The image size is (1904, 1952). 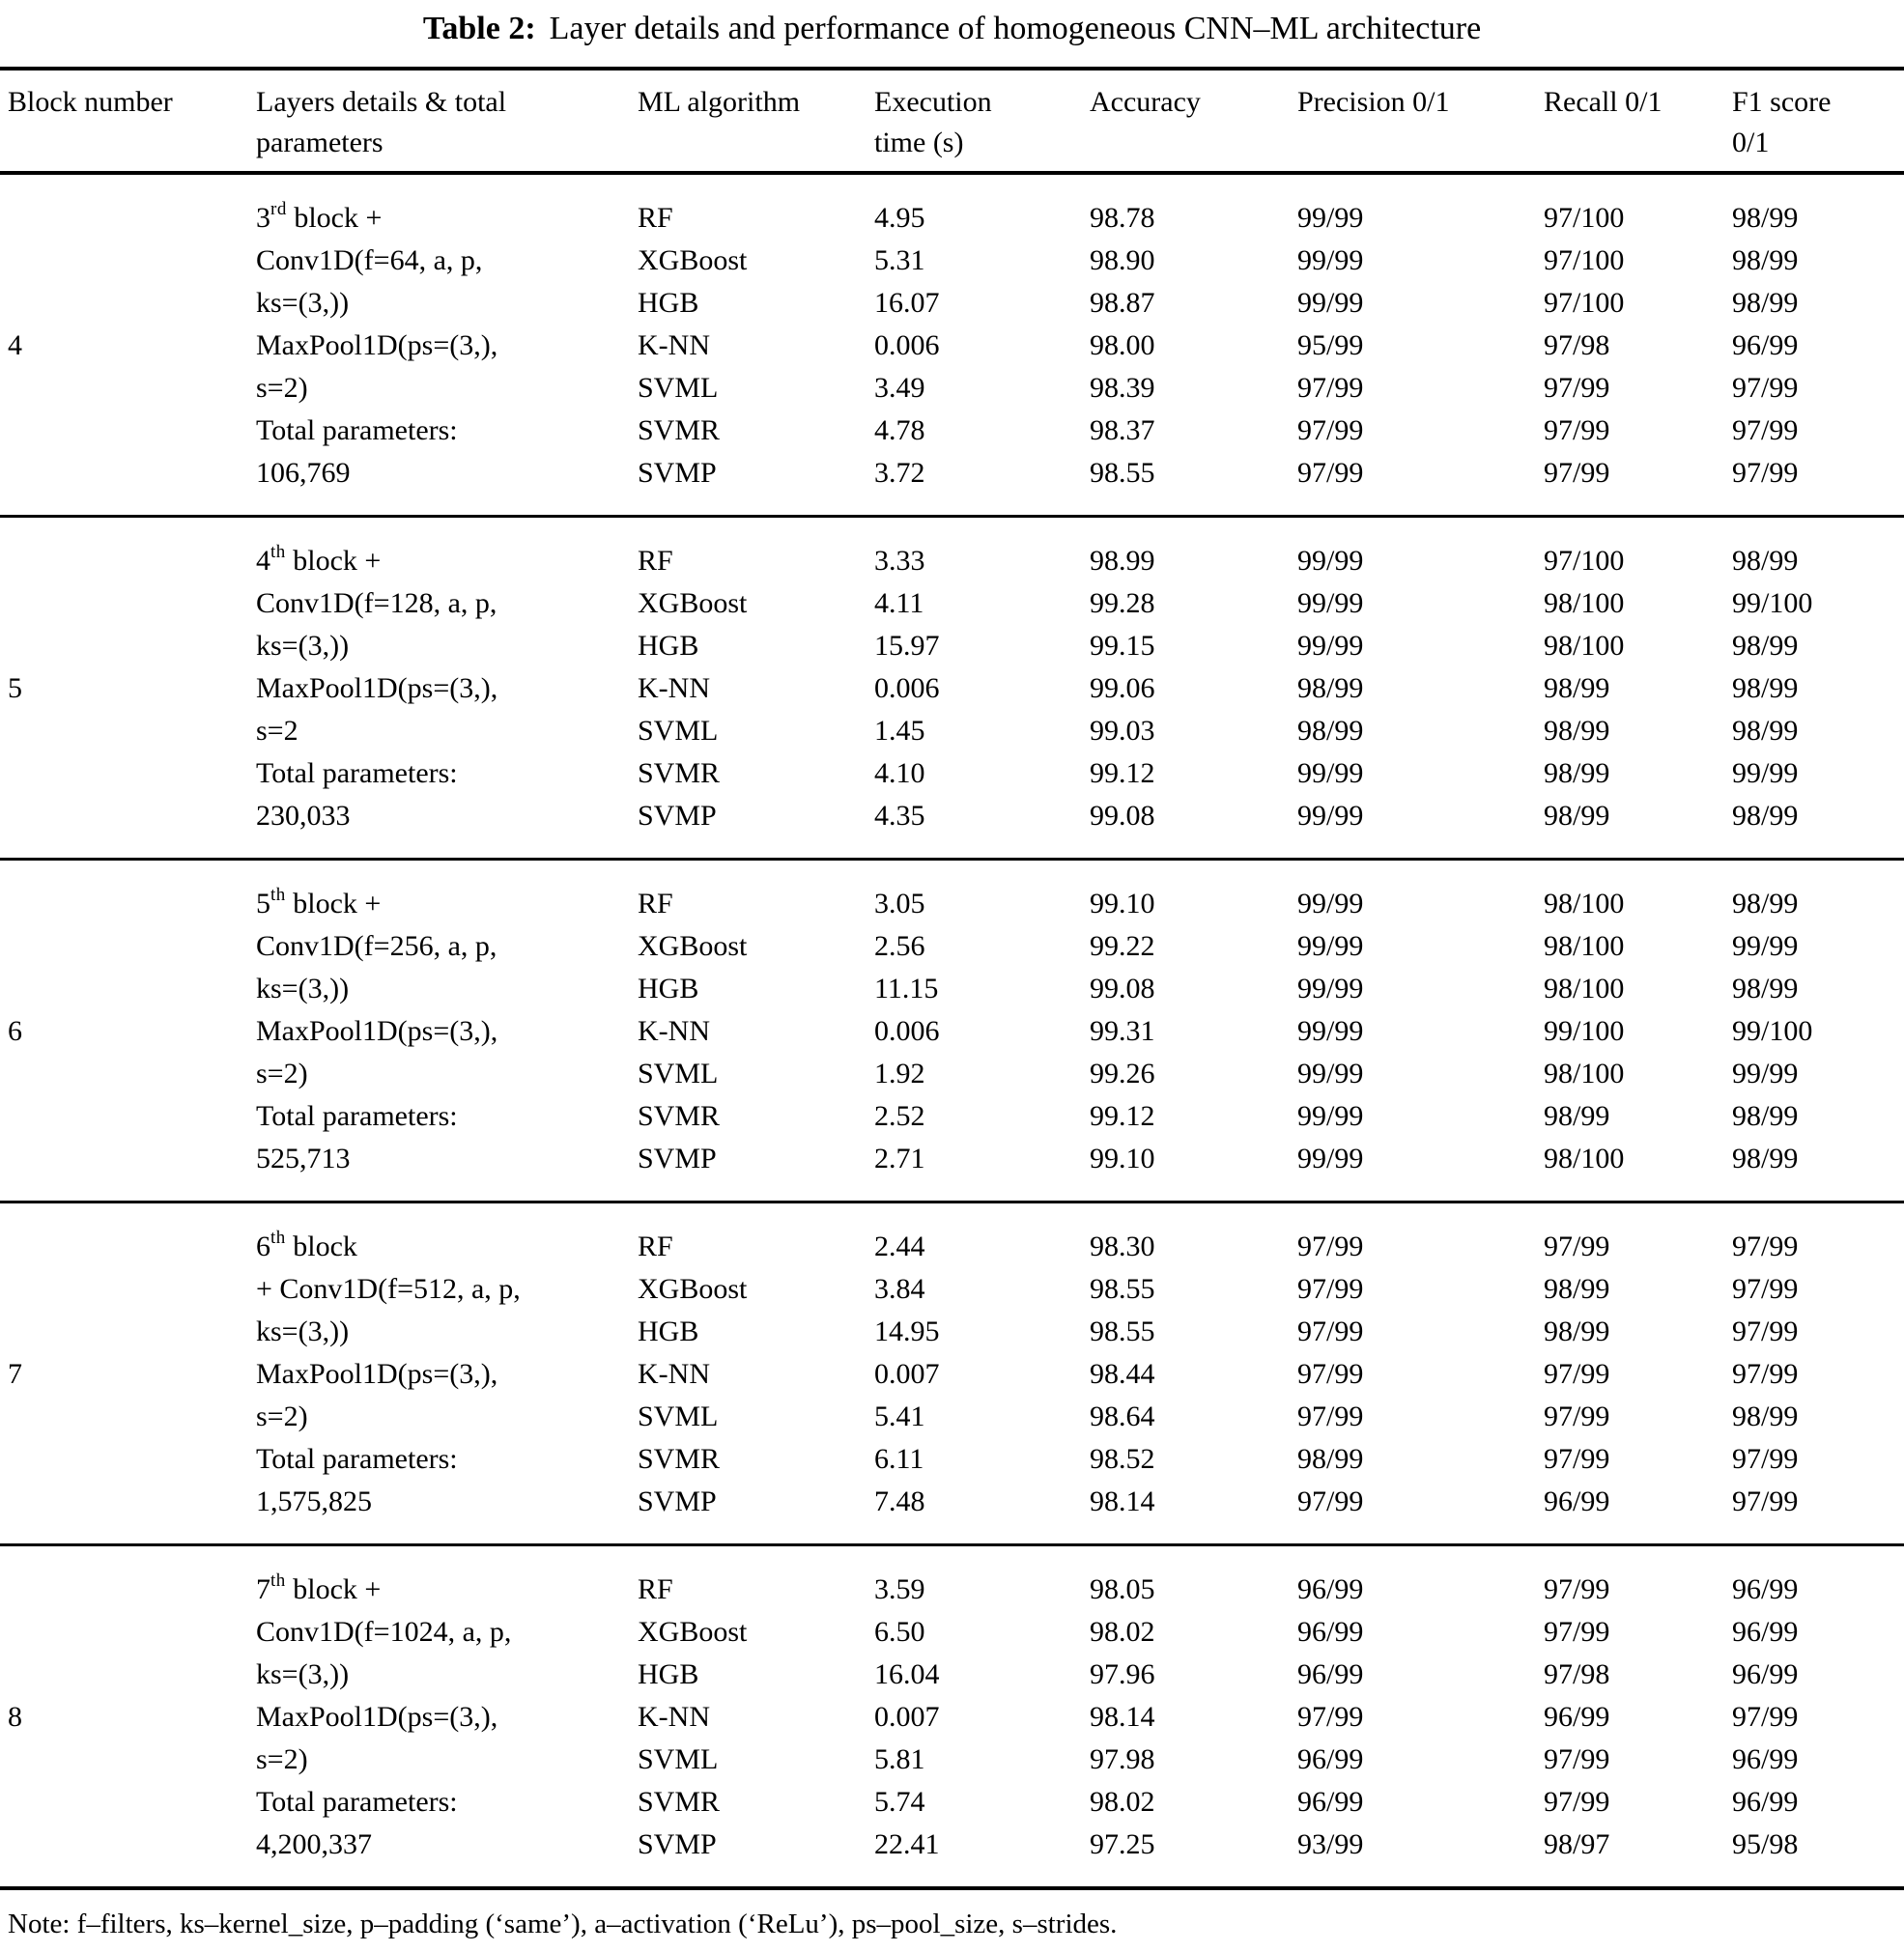 What do you see at coordinates (1123, 816) in the screenshot?
I see `accuracy-cell: 99.08` at bounding box center [1123, 816].